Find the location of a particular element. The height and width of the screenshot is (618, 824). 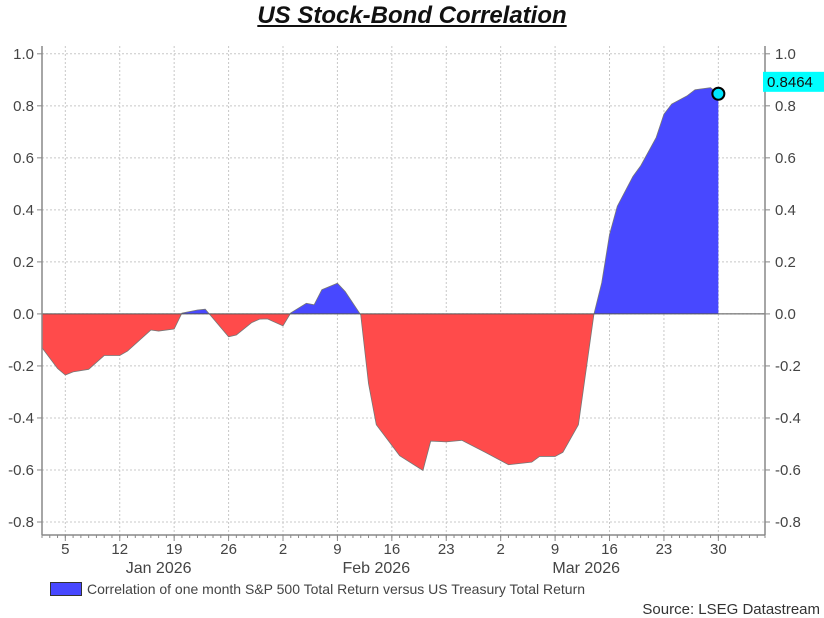

y-tick-label-left: 0.0 is located at coordinates (23, 314).